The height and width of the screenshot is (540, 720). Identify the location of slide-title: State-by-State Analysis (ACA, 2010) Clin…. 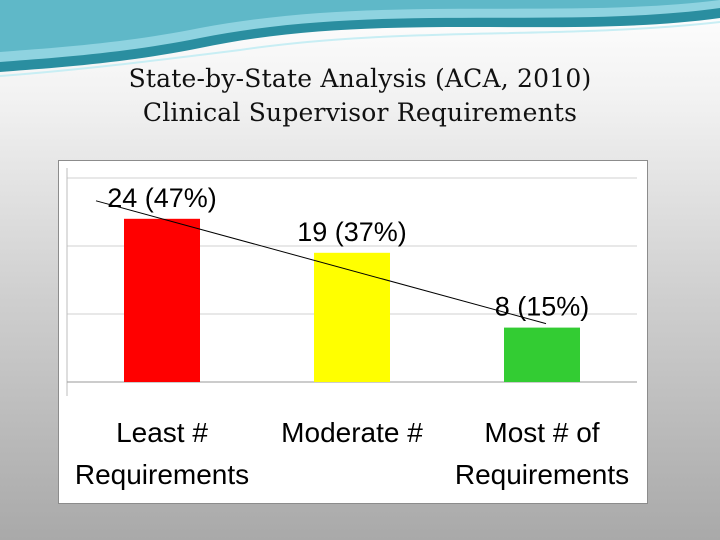
(360, 96).